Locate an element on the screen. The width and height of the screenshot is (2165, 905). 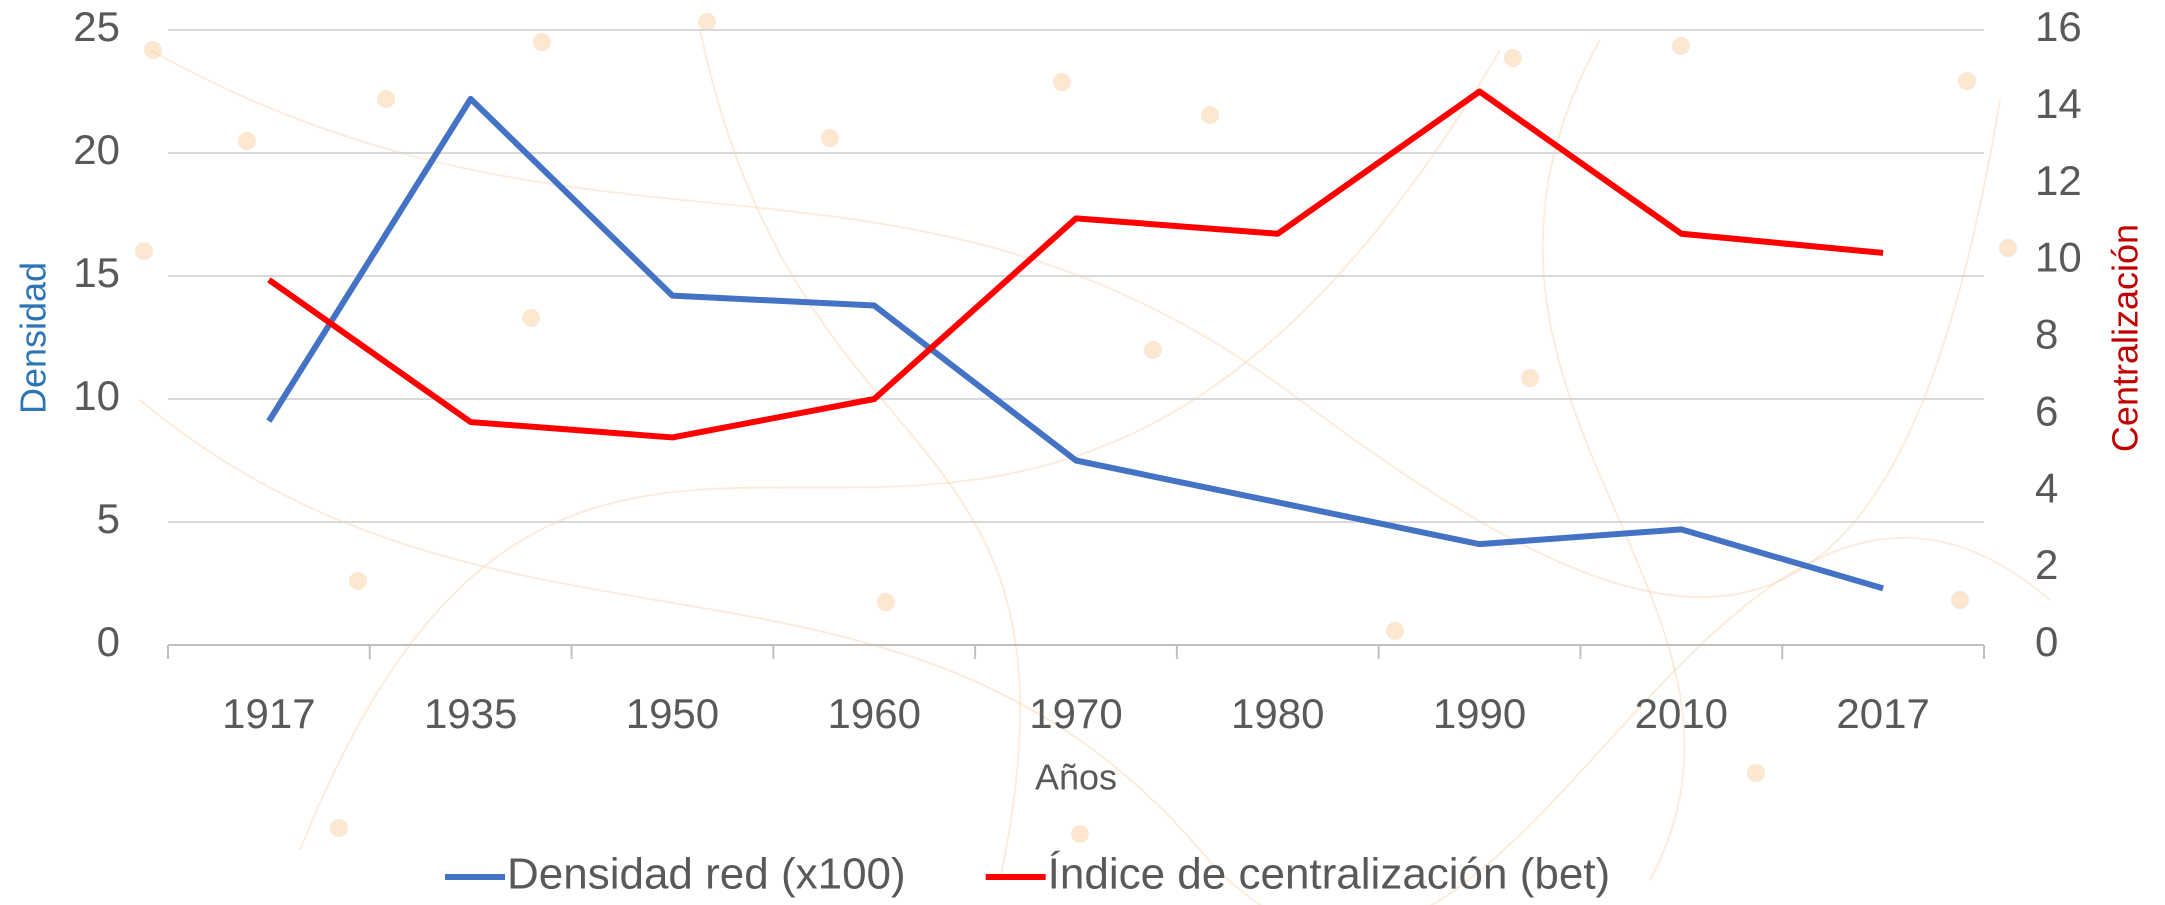
x-tick-label: 1950 is located at coordinates (672, 713).